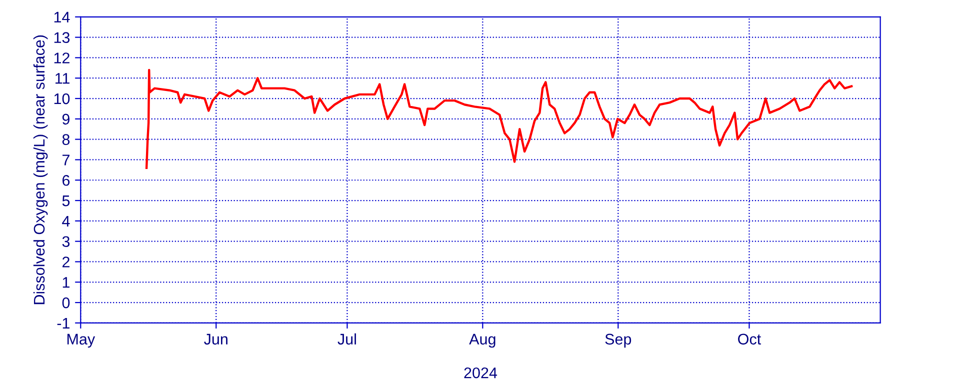 The height and width of the screenshot is (384, 960). Describe the element at coordinates (66, 160) in the screenshot. I see `y-tick-label: 7` at that location.